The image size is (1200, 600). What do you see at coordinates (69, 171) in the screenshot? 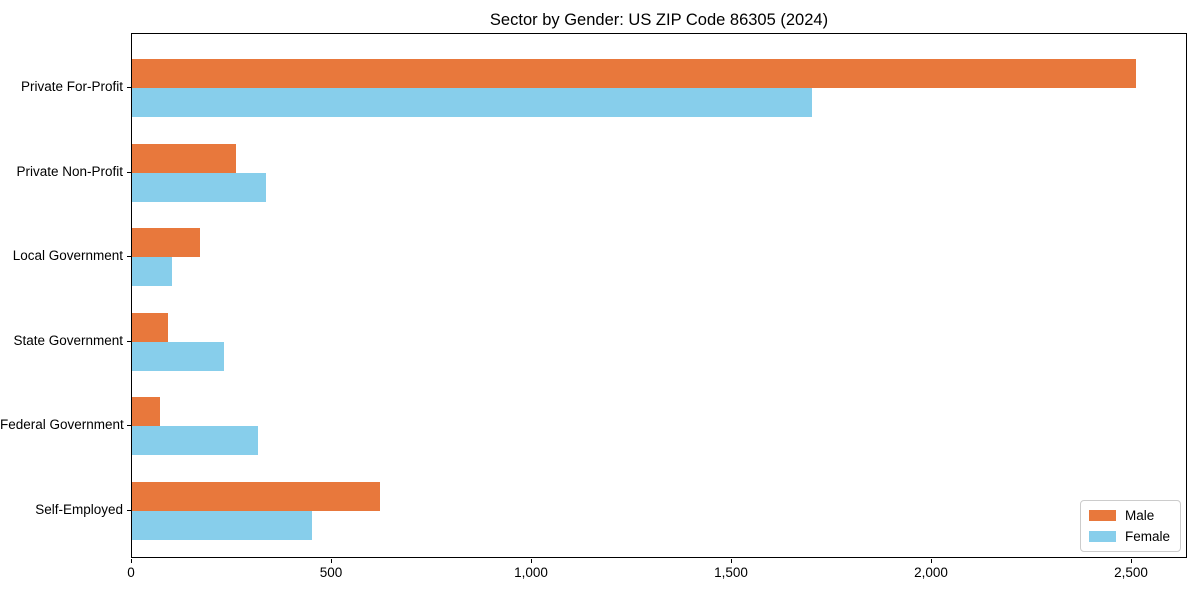
I see `ytick-label: Private Non-Profit` at bounding box center [69, 171].